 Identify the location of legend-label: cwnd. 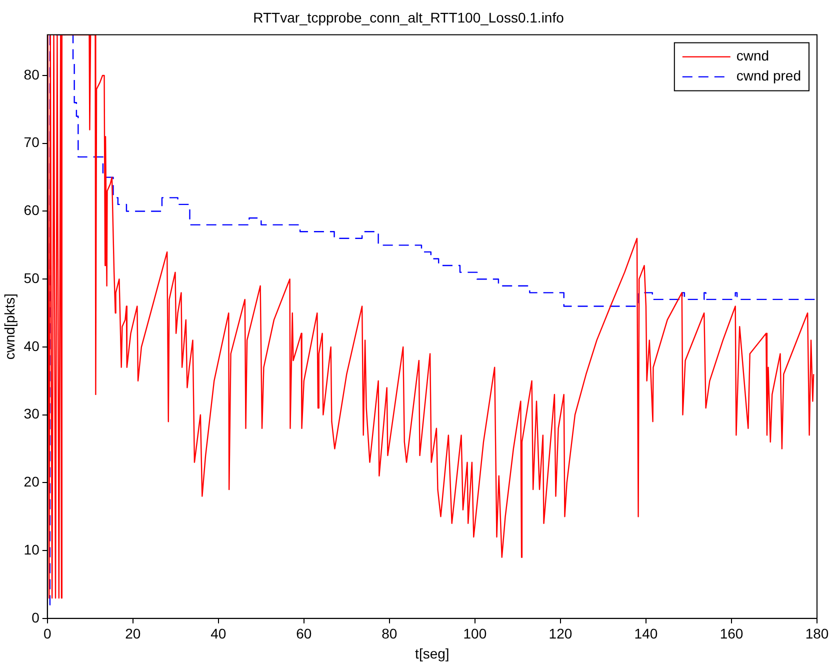
(753, 56).